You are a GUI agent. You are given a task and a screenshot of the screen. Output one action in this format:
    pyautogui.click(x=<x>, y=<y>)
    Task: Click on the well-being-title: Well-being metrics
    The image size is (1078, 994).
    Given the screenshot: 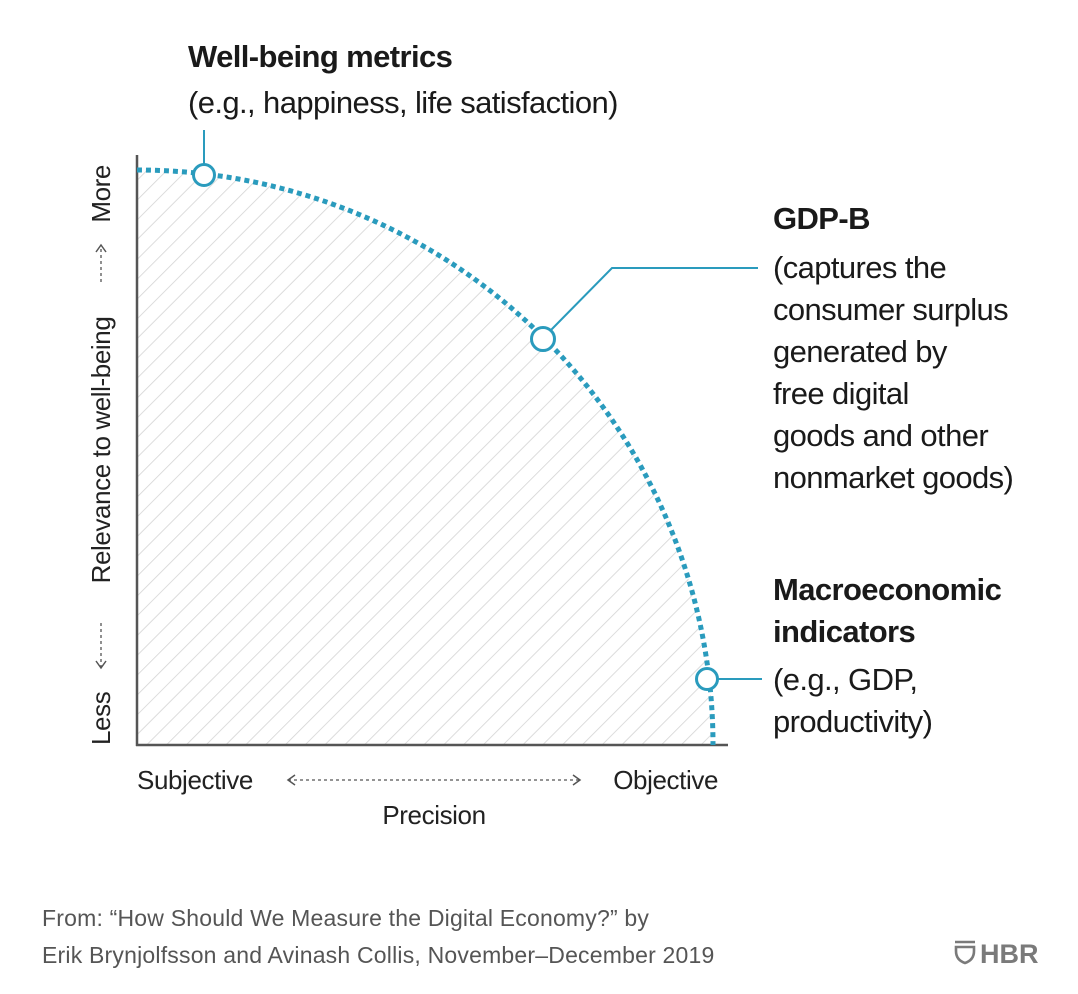 What is the action you would take?
    pyautogui.click(x=320, y=56)
    